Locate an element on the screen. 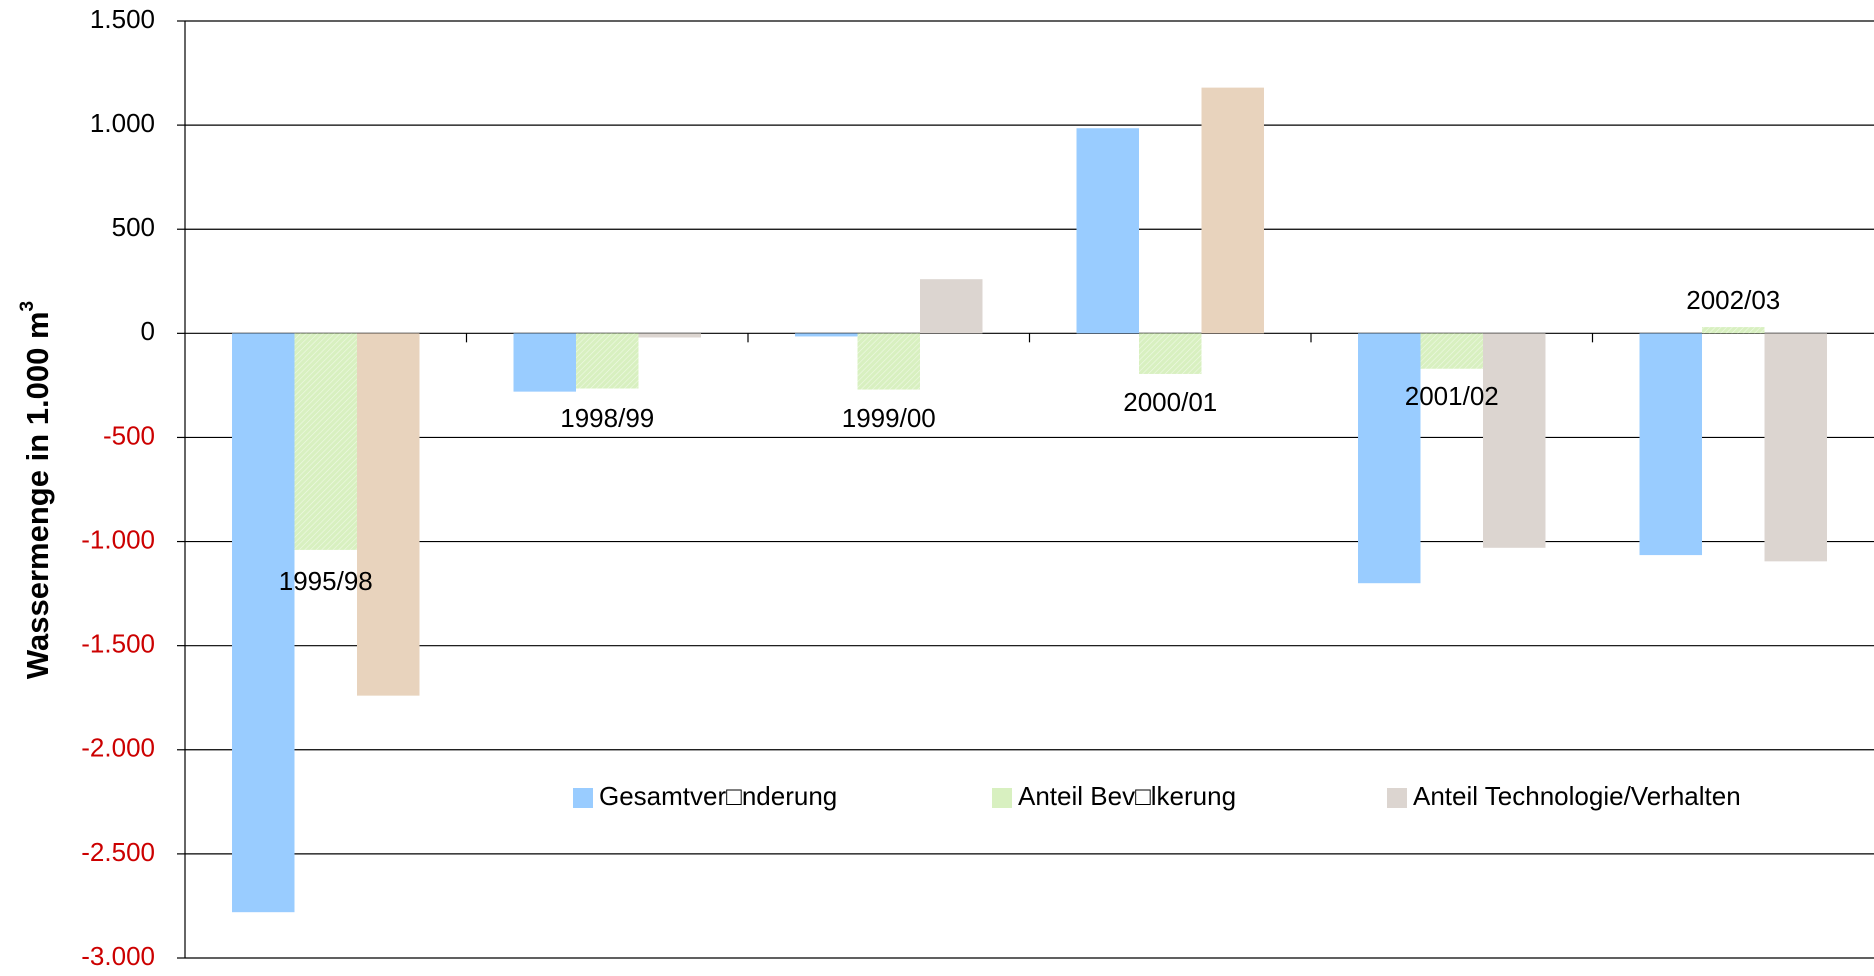  y-tick-label: 1.000 is located at coordinates (122, 123).